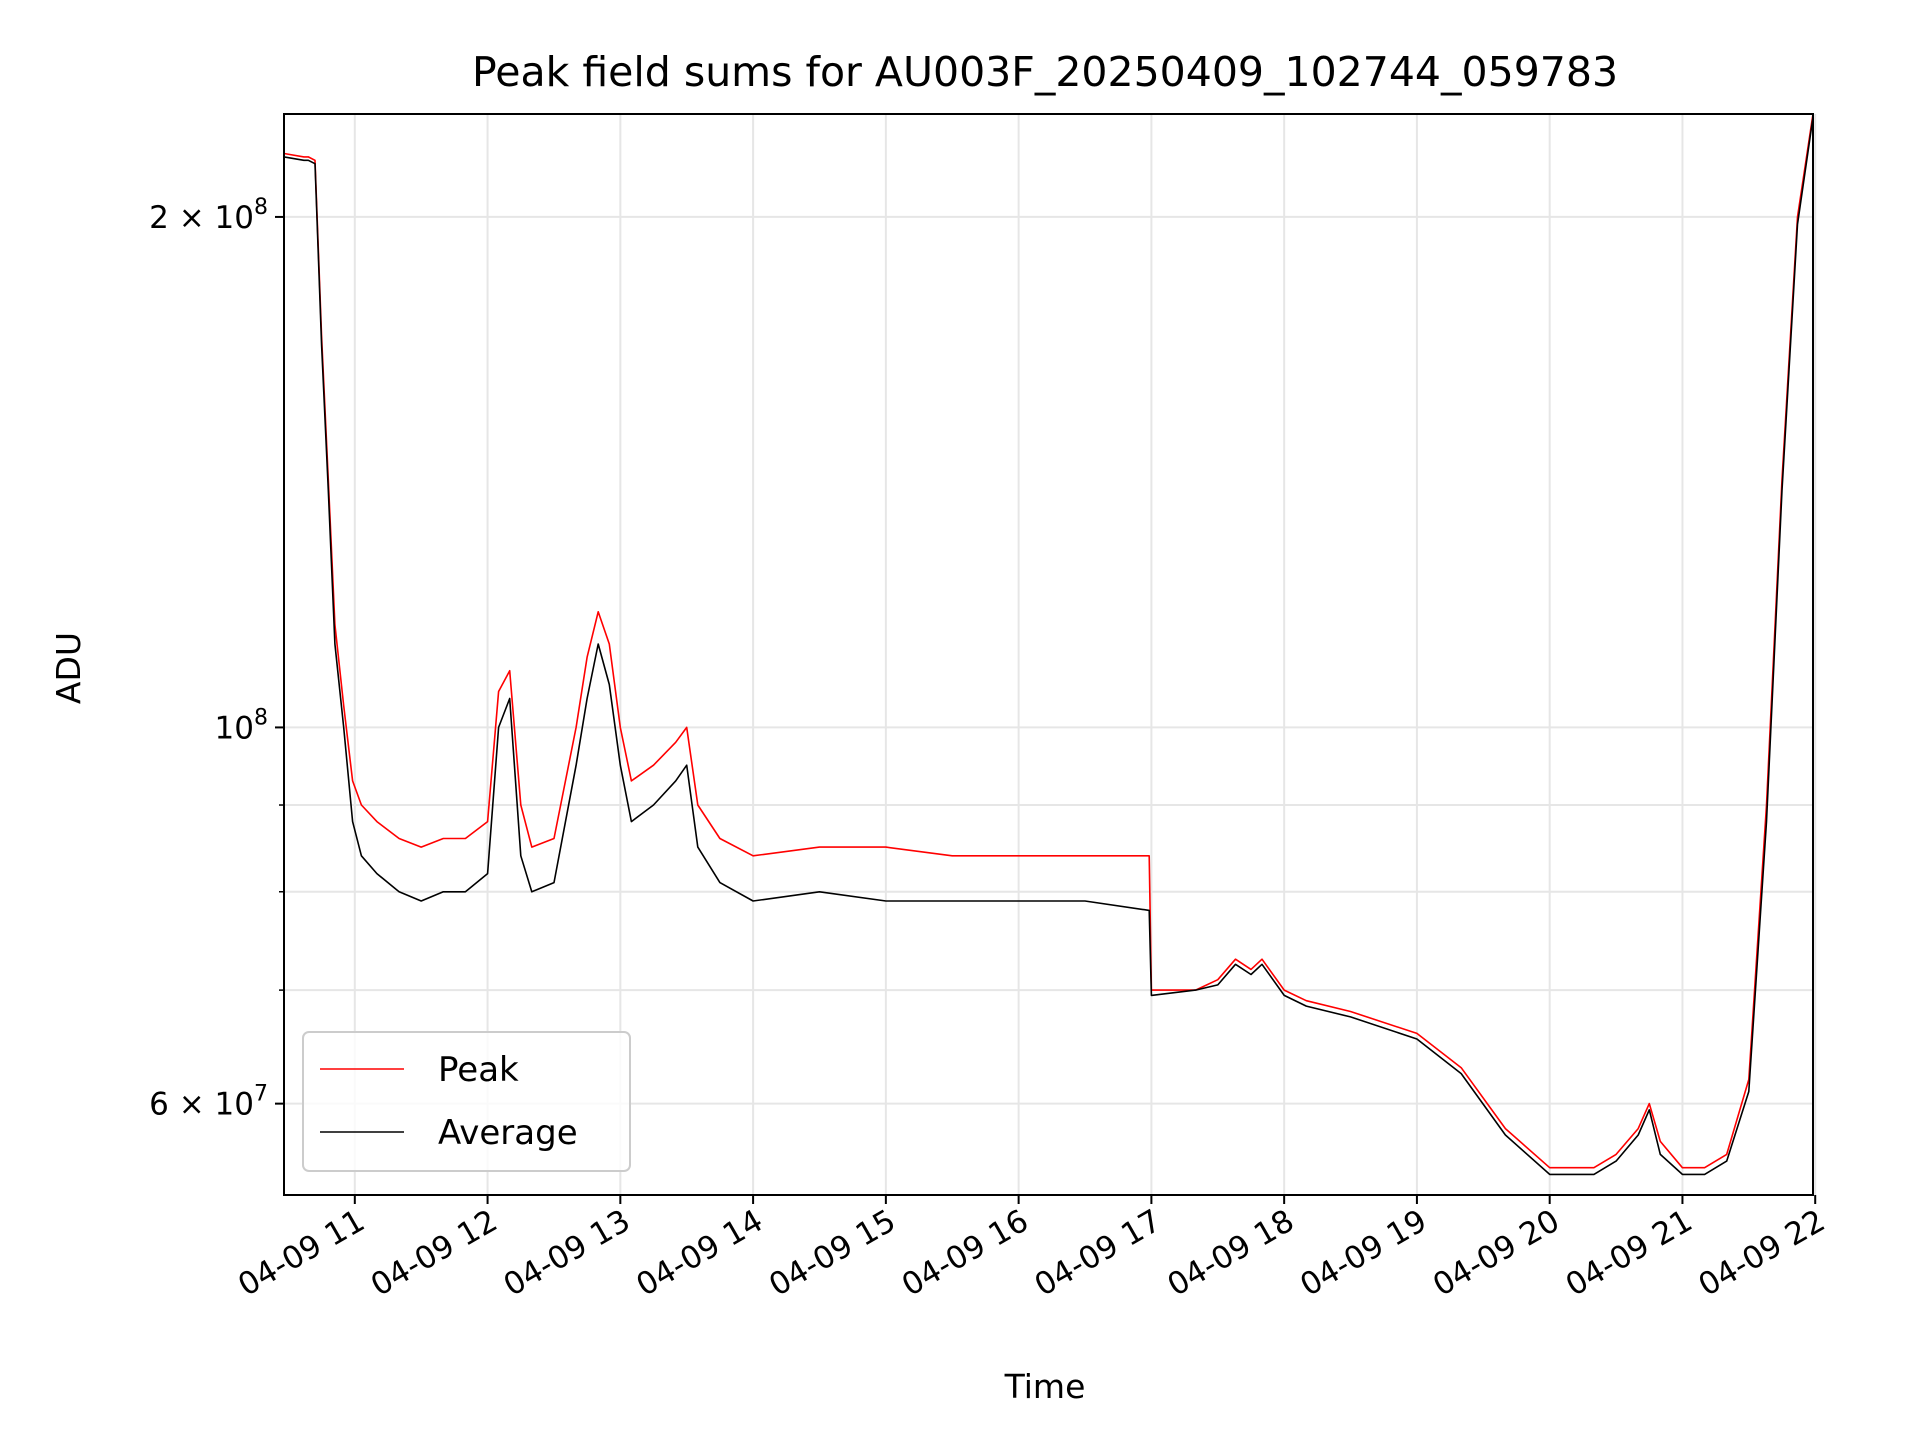 The image size is (1920, 1440). I want to click on legend-label-average: Average, so click(508, 1133).